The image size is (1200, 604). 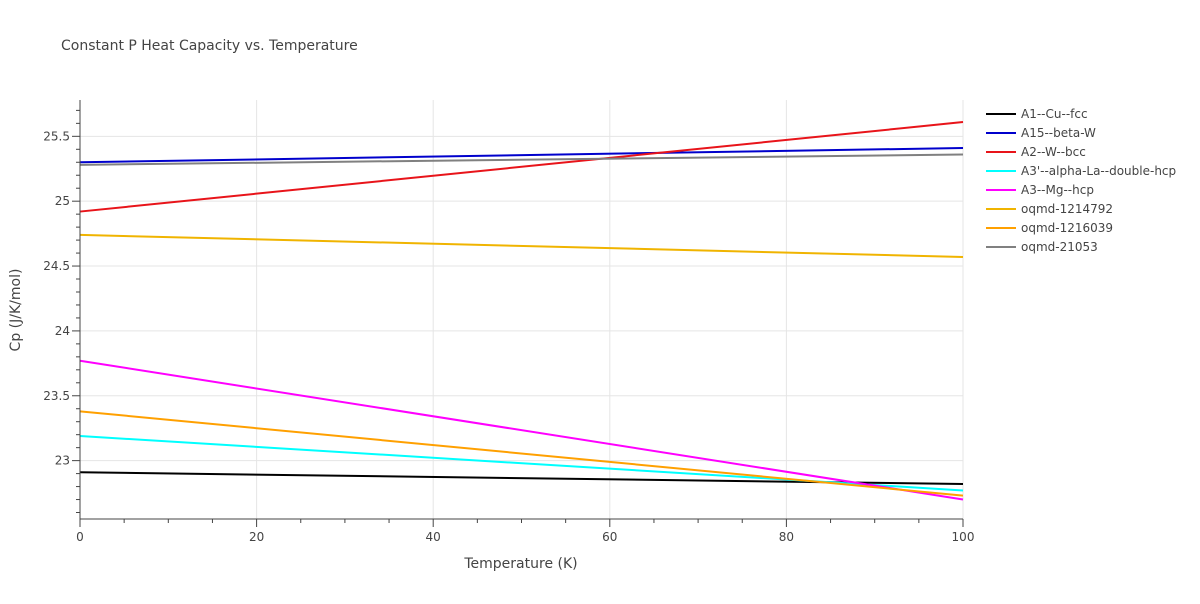 I want to click on legend-label: oqmd-1214792, so click(x=1067, y=209).